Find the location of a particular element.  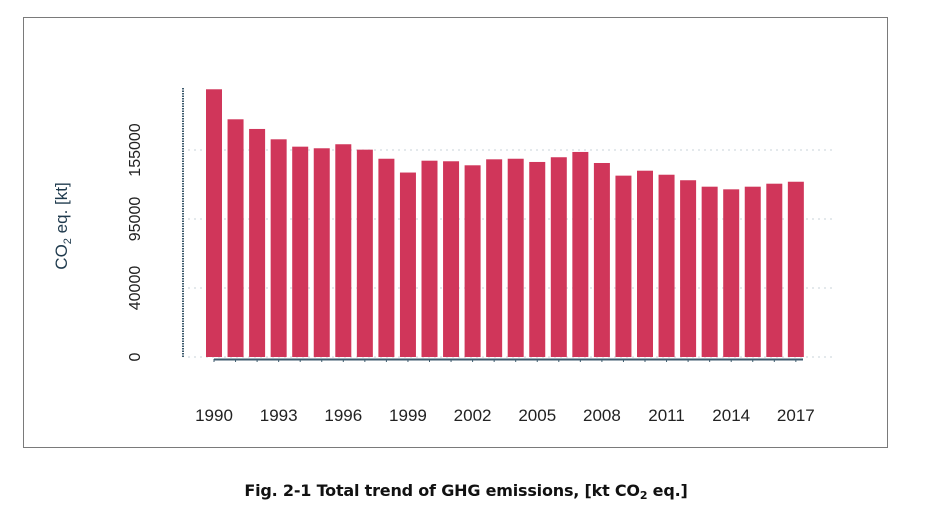

bar-2017 is located at coordinates (795, 269).